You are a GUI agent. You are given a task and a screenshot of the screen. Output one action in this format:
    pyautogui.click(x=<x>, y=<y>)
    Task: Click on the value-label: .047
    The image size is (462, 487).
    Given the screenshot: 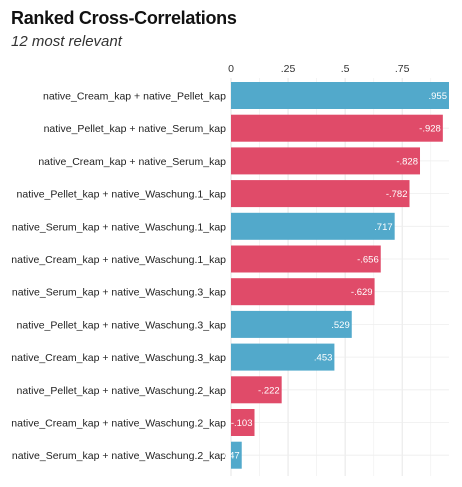 What is the action you would take?
    pyautogui.click(x=230, y=456)
    